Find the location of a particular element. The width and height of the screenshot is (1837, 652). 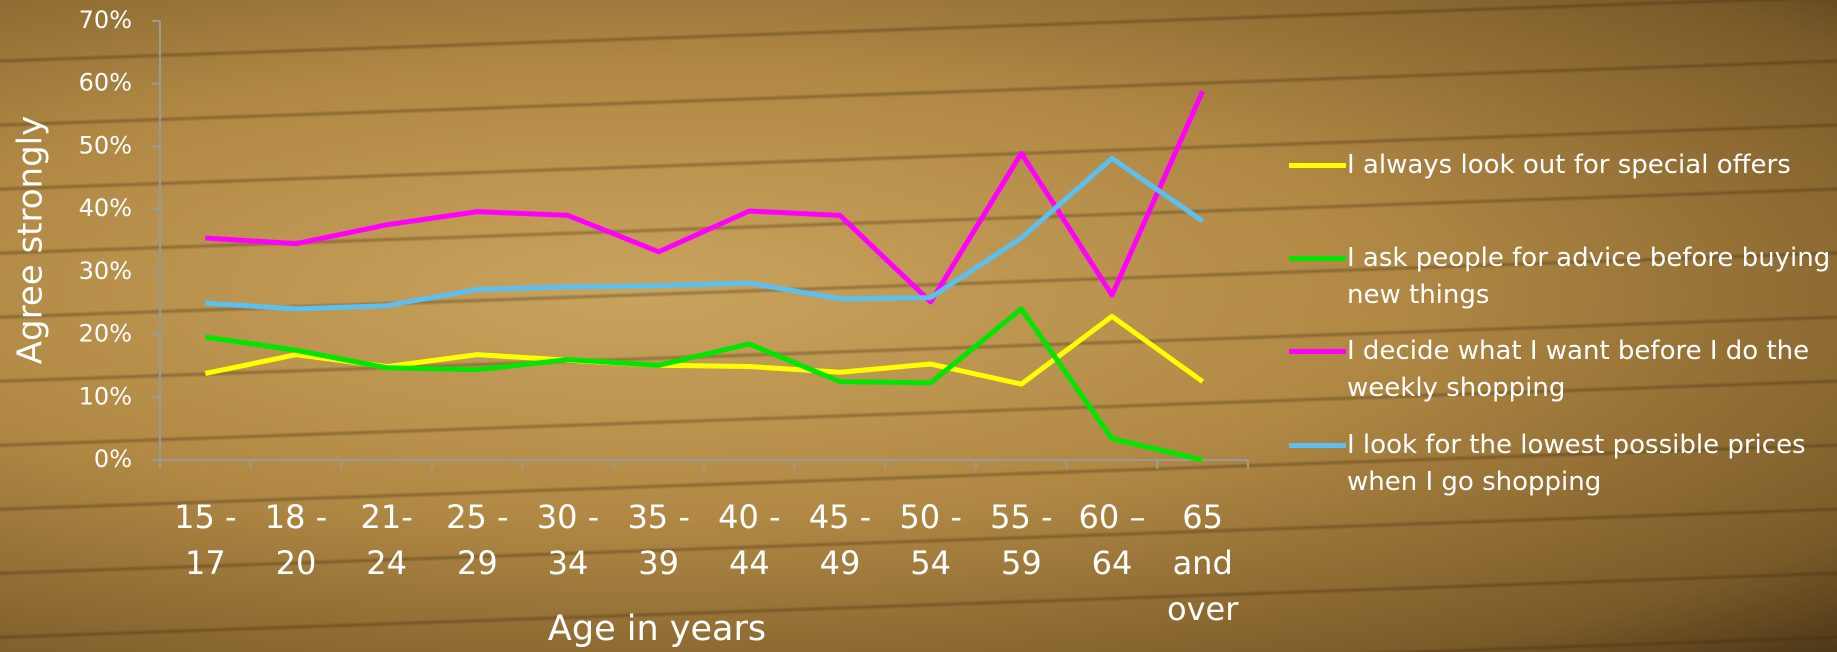

x-tick-label: 65 is located at coordinates (1202, 517).